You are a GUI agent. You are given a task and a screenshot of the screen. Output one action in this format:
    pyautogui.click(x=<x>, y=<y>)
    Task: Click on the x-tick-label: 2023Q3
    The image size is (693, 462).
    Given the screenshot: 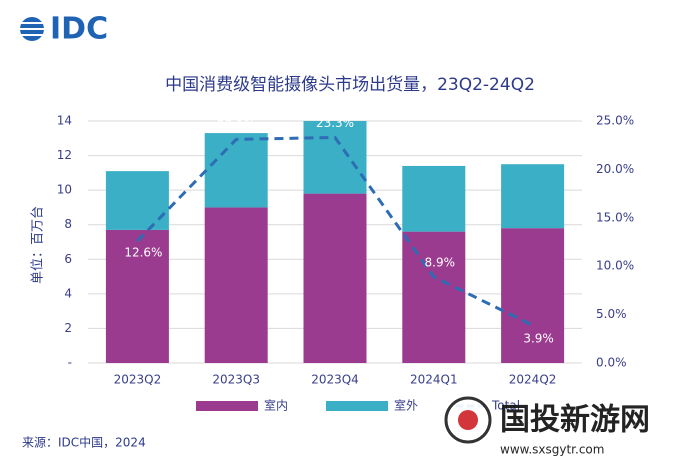 What is the action you would take?
    pyautogui.click(x=236, y=380)
    